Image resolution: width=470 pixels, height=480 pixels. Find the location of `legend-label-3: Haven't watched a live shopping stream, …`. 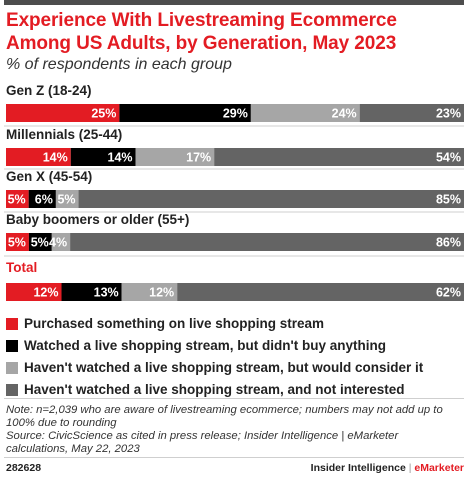

legend-label-3: Haven't watched a live shopping stream, … is located at coordinates (224, 367).